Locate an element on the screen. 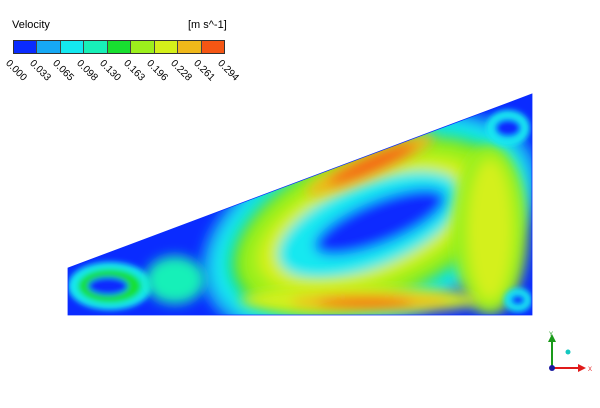 This screenshot has height=408, width=600. y-axis-arrow is located at coordinates (552, 338).